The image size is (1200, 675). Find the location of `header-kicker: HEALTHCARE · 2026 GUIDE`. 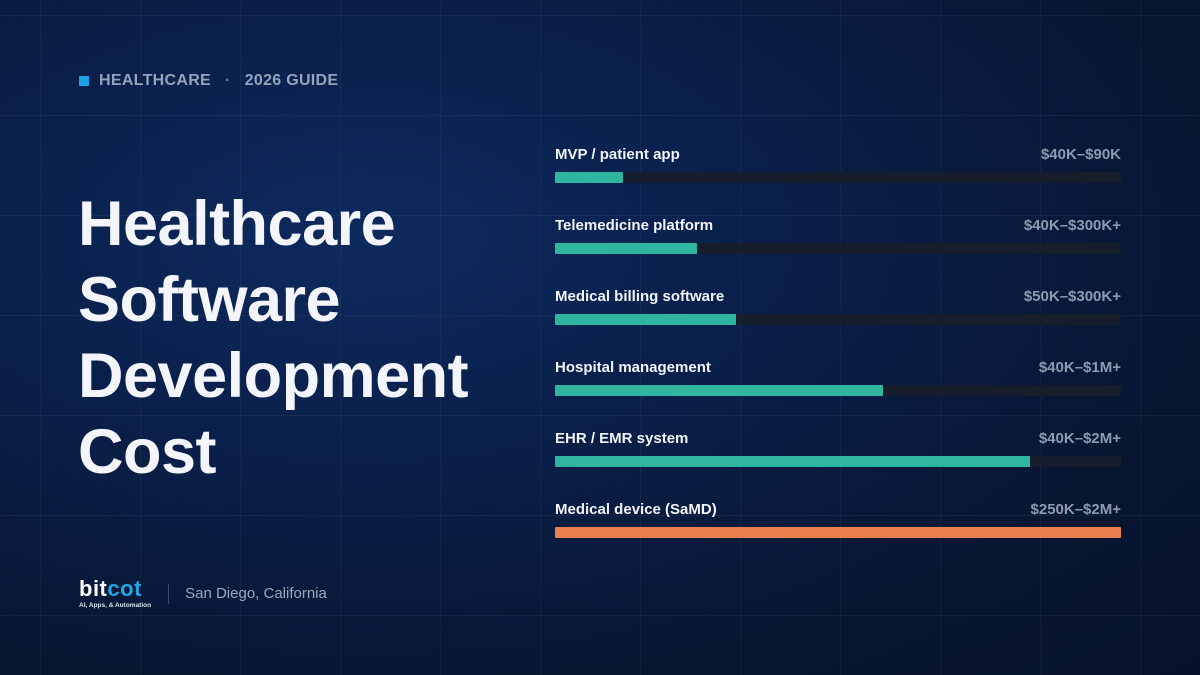

header-kicker: HEALTHCARE · 2026 GUIDE is located at coordinates (208, 81).